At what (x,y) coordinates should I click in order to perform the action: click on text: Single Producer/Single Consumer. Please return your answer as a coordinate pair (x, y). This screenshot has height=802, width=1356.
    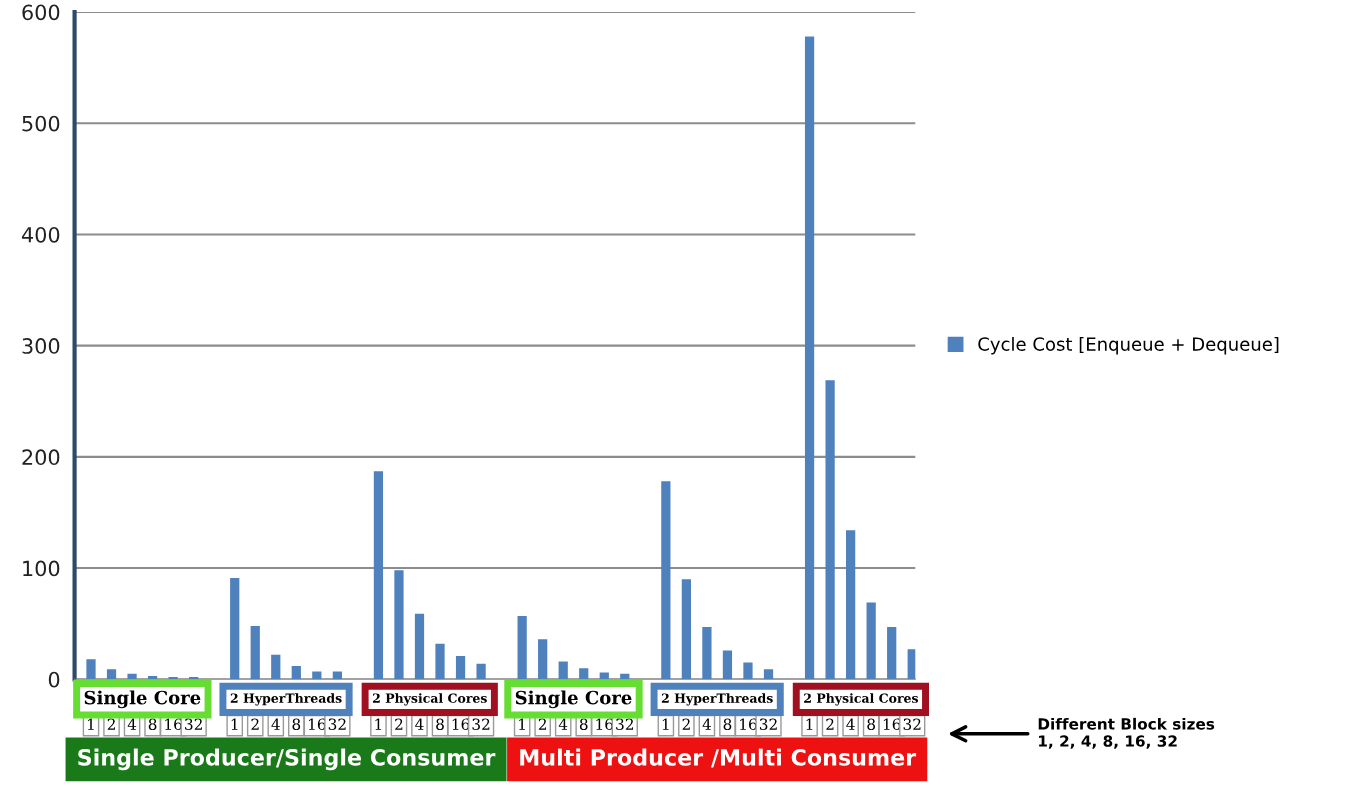
    Looking at the image, I should click on (287, 759).